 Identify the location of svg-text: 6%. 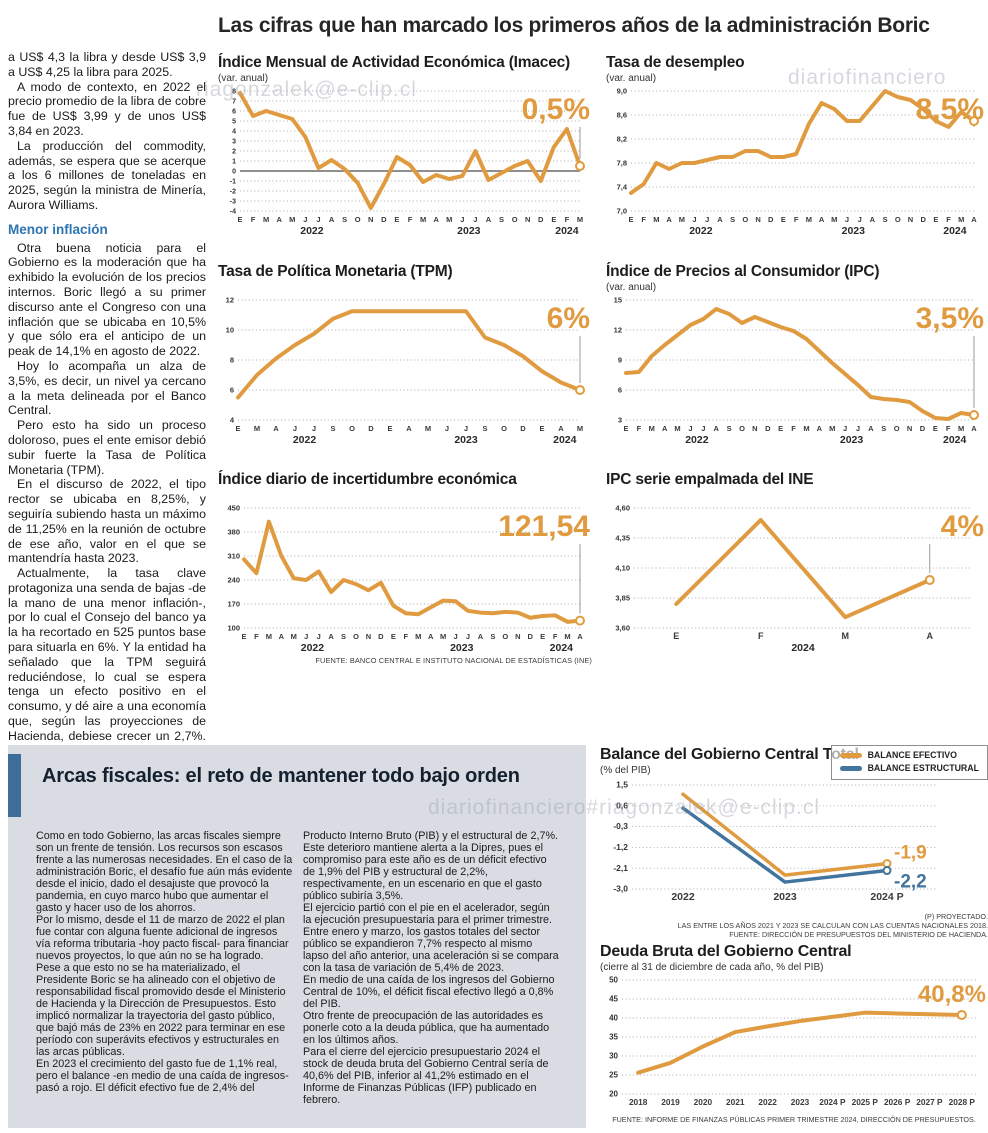
(568, 318).